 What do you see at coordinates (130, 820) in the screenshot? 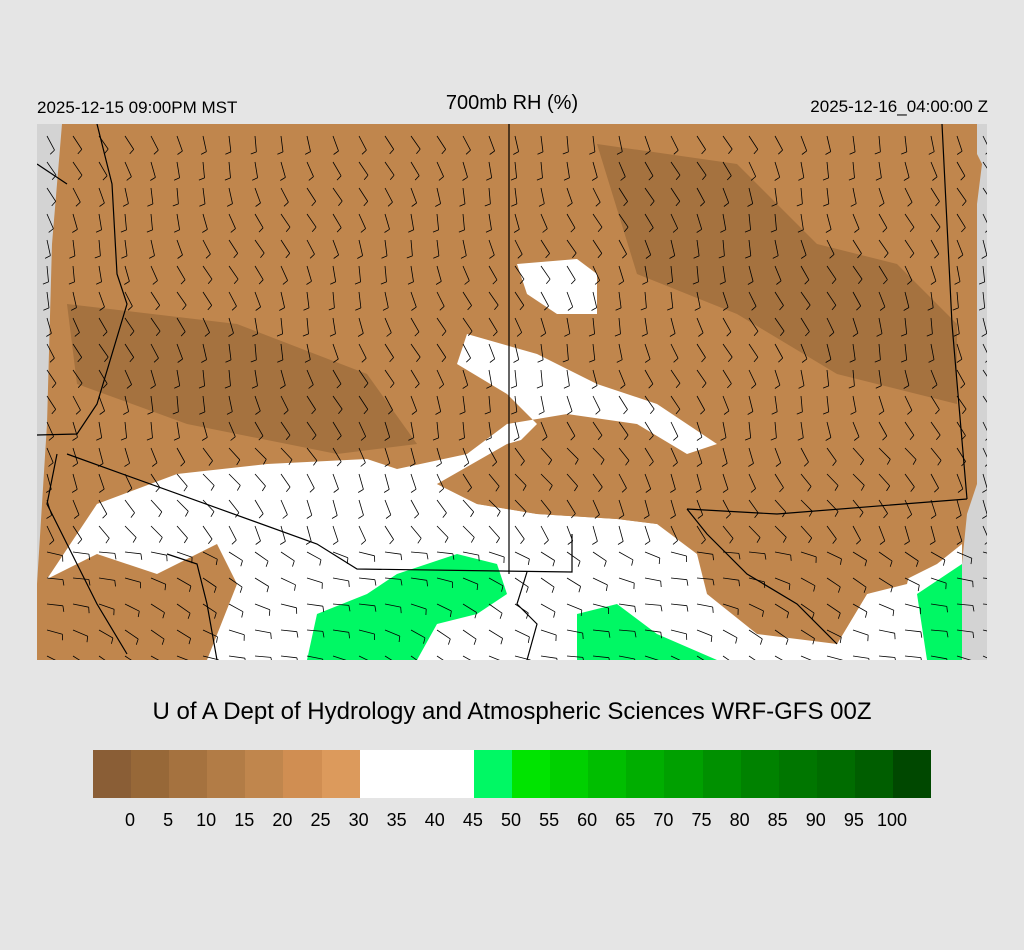
I see `colorbar-tick: 0` at bounding box center [130, 820].